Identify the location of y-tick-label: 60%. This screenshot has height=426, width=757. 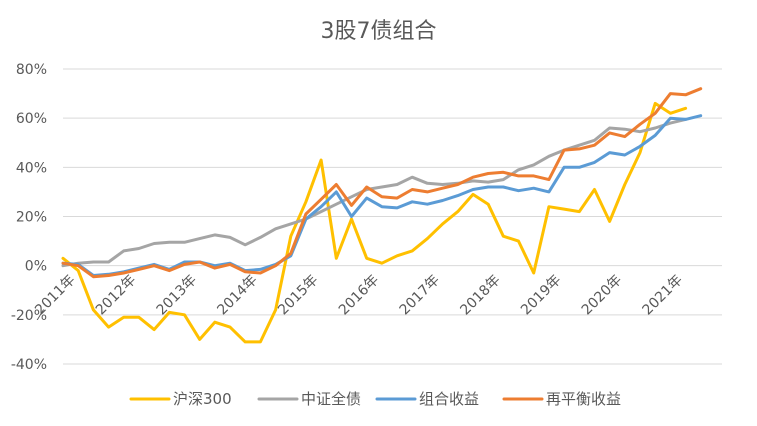
(31, 119).